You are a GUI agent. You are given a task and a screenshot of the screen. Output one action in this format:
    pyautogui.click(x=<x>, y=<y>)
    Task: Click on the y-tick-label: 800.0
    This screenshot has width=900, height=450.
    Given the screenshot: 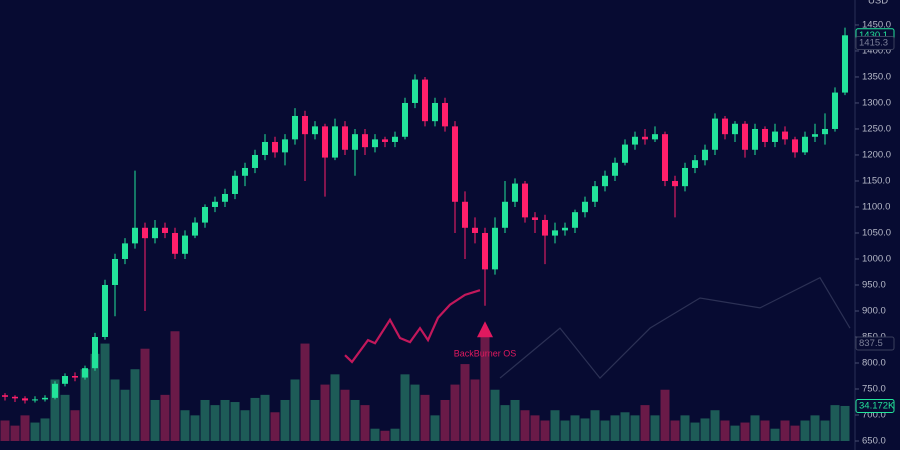 What is the action you would take?
    pyautogui.click(x=874, y=363)
    